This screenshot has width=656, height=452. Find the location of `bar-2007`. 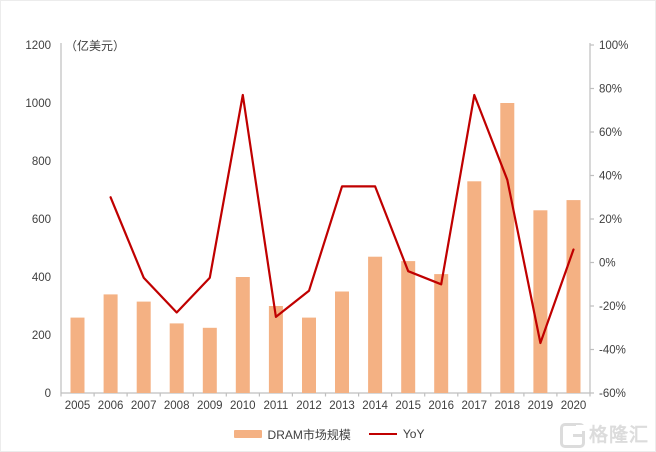

bar-2007 is located at coordinates (143, 347).